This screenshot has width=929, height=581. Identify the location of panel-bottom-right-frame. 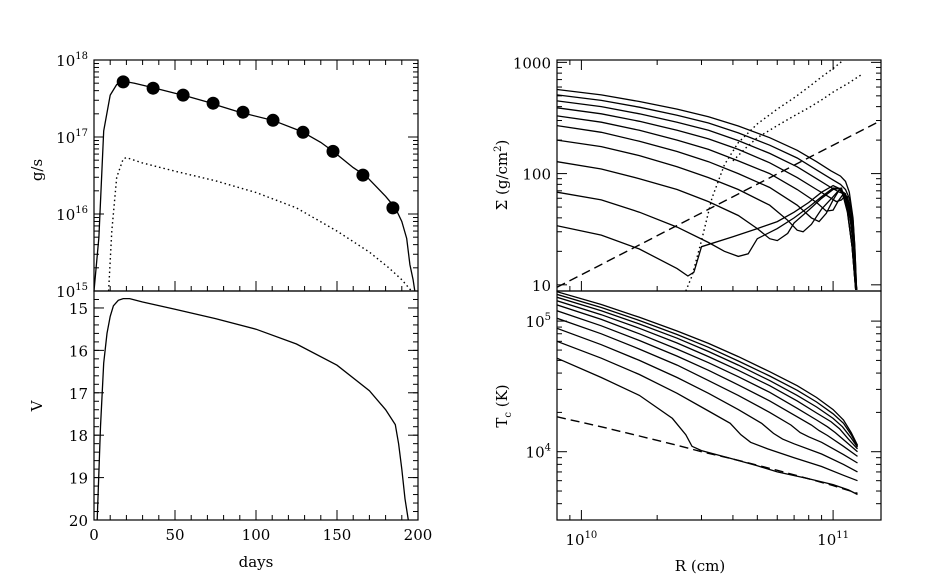
(719, 405).